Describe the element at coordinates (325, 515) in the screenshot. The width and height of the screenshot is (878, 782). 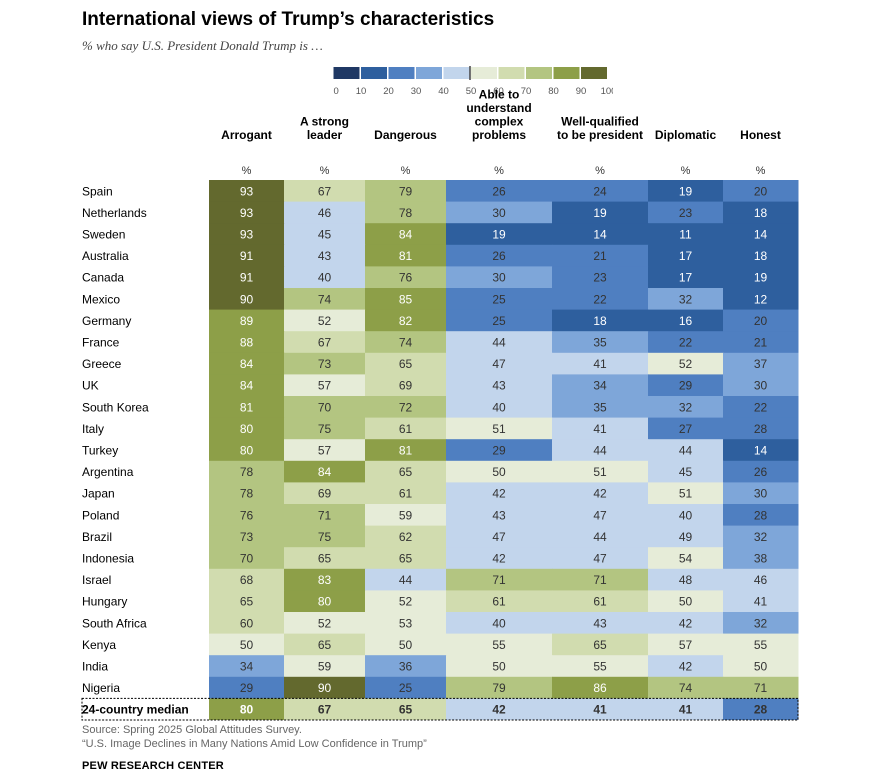
I see `cell-value-label: 71` at that location.